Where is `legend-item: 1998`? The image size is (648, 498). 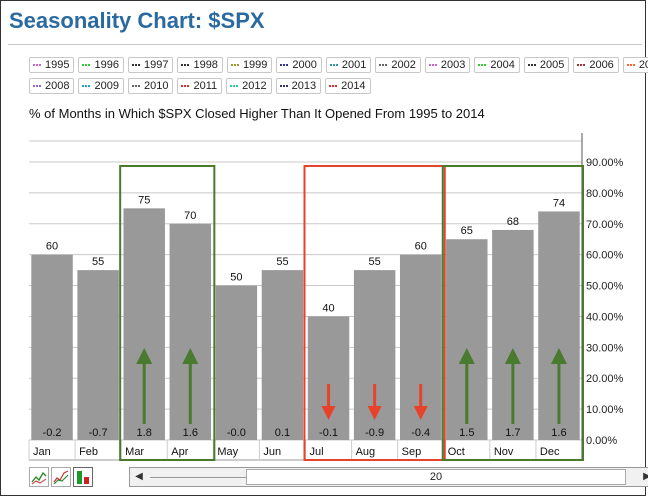 legend-item: 1998 is located at coordinates (200, 65).